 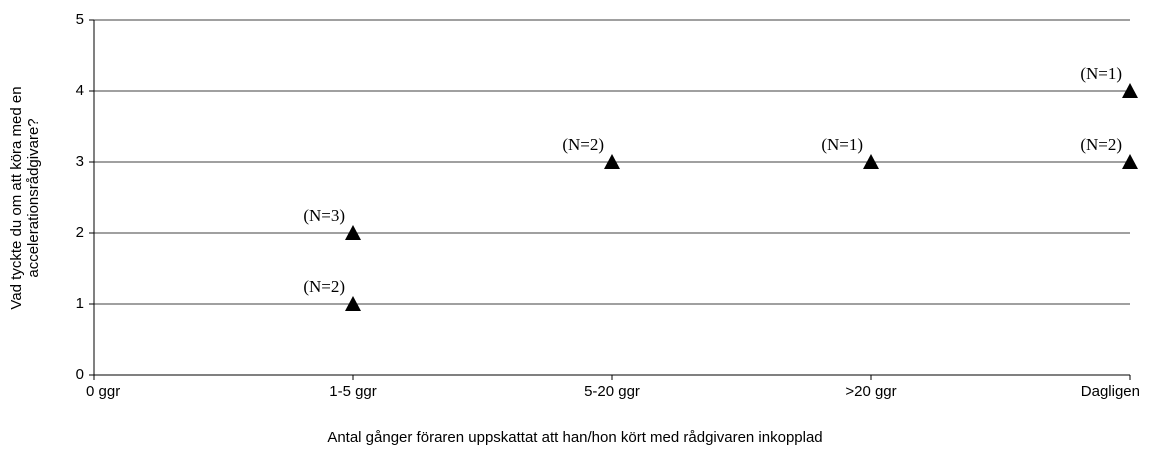 I want to click on x-tick-label: 5-20 ggr, so click(x=612, y=391).